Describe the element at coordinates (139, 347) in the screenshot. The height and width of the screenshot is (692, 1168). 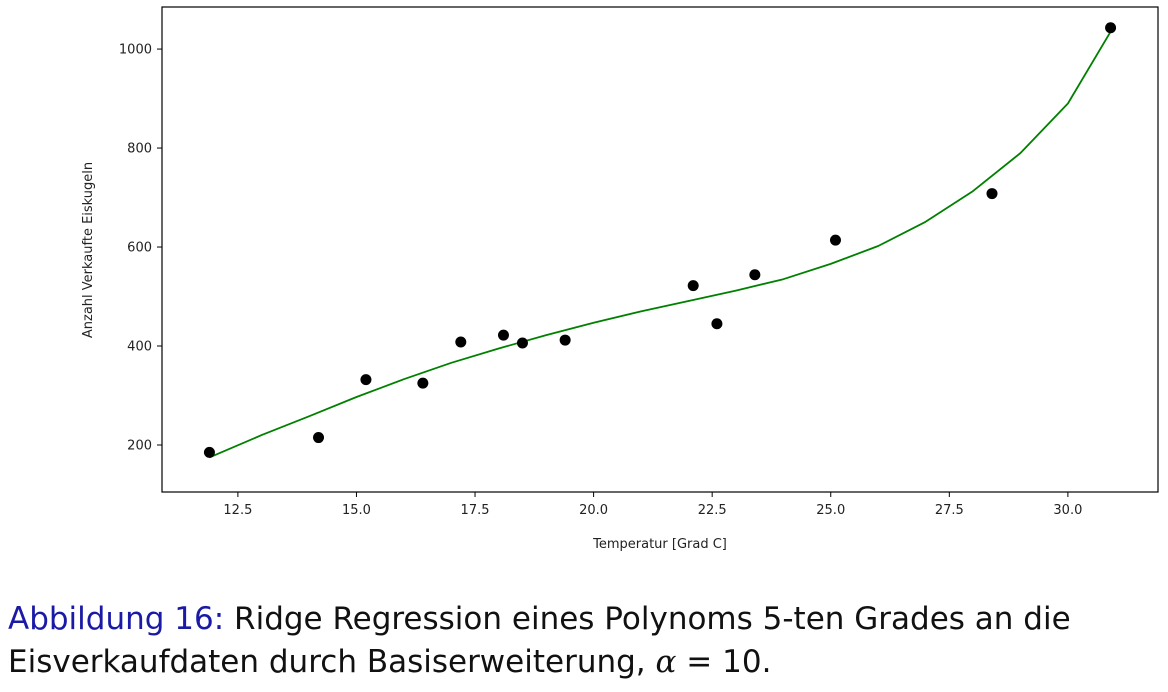
I see `y-tick-label: 400` at that location.